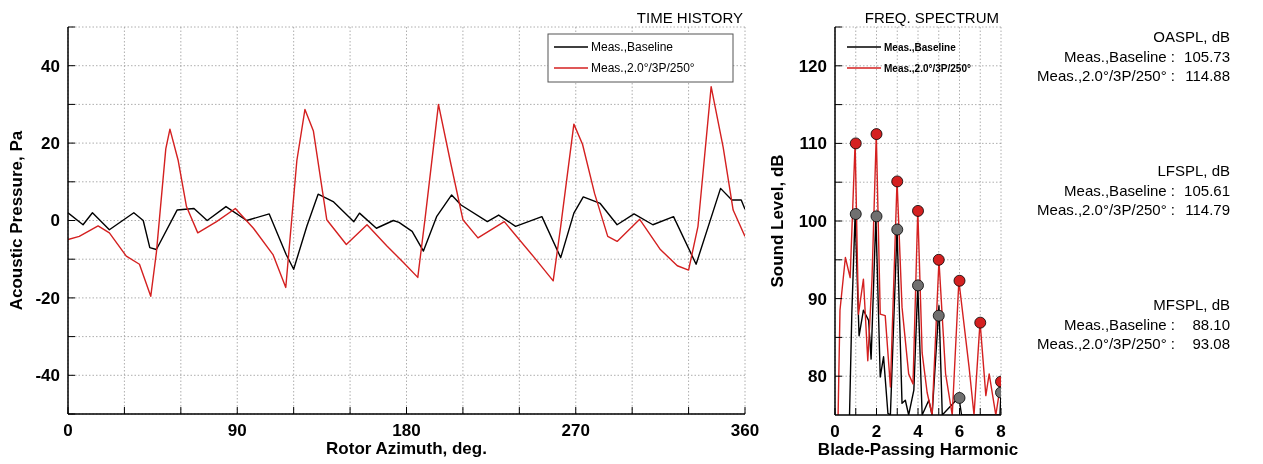  What do you see at coordinates (47, 376) in the screenshot?
I see `y-tick-label: -40` at bounding box center [47, 376].